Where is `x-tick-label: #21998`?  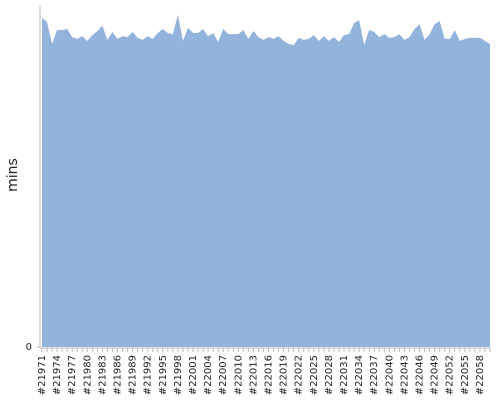 x-tick-label: #21998 is located at coordinates (178, 375).